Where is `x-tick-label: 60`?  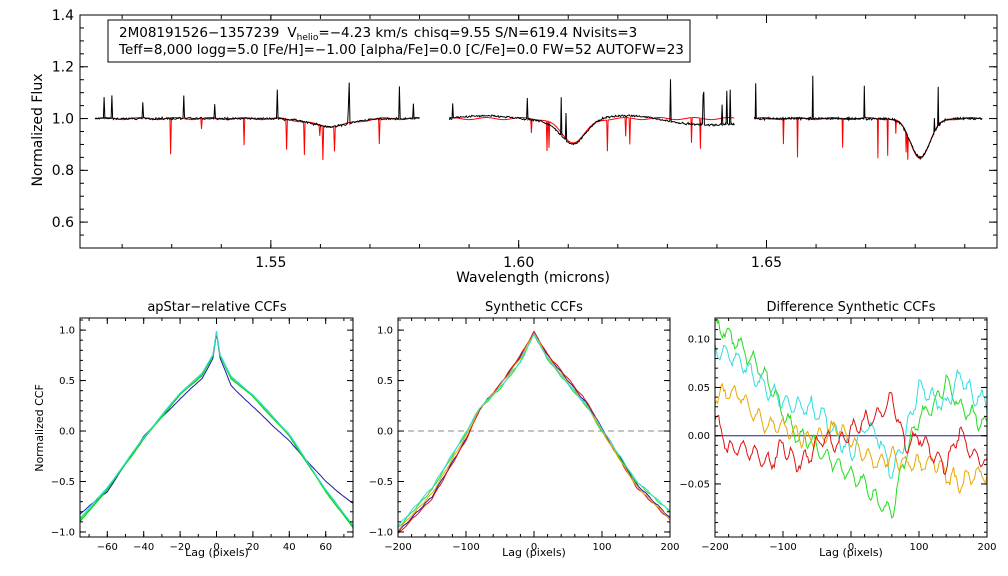 x-tick-label: 60 is located at coordinates (325, 547).